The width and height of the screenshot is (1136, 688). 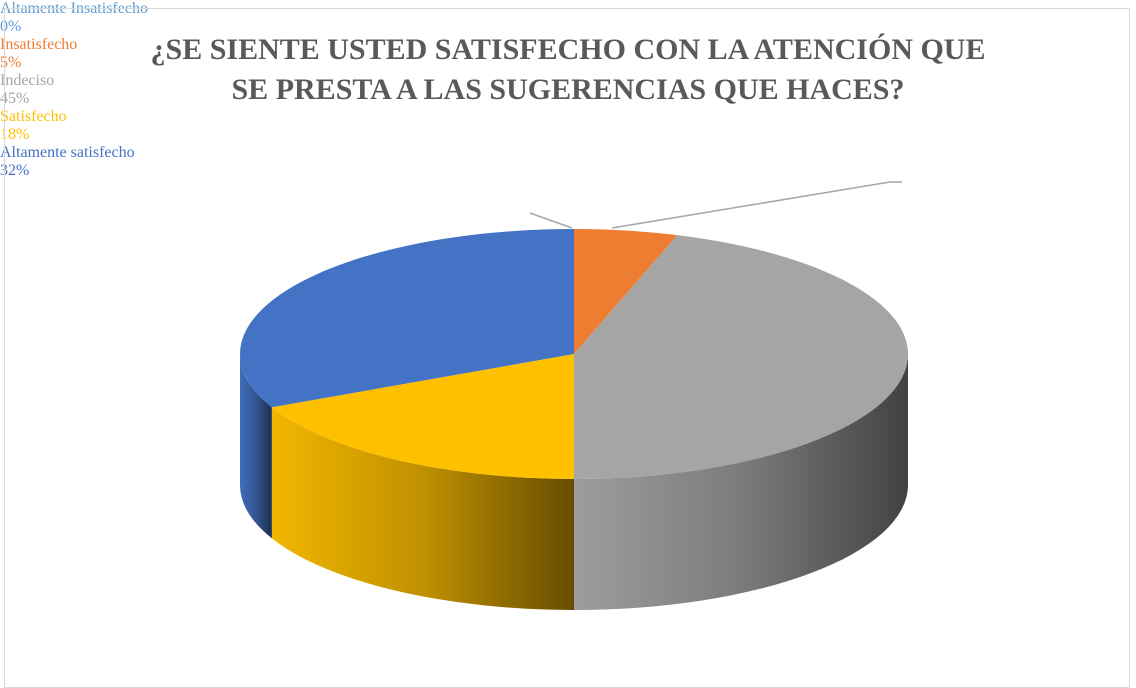 I want to click on label-value: 45%, so click(x=15, y=98).